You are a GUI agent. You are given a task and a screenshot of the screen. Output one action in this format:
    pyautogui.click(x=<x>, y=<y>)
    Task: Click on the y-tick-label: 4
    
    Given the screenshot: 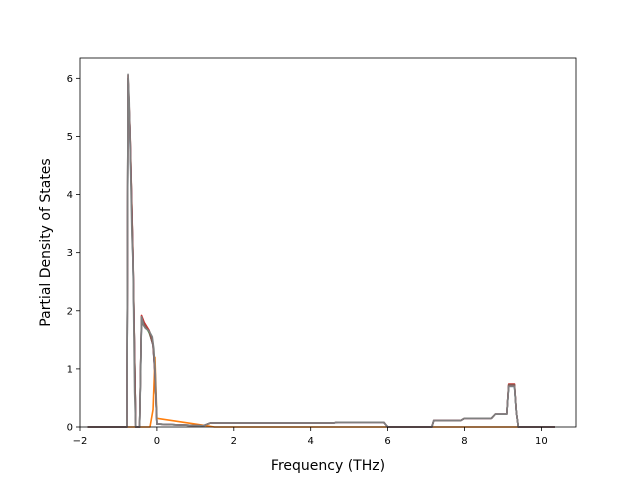 What is the action you would take?
    pyautogui.click(x=70, y=195)
    